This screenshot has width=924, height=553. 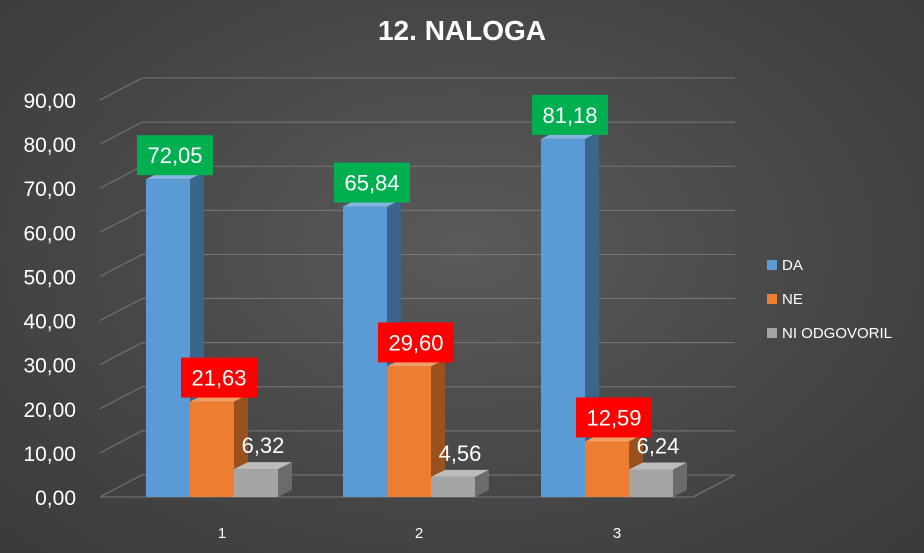 What do you see at coordinates (263, 445) in the screenshot?
I see `data-label: 6,32` at bounding box center [263, 445].